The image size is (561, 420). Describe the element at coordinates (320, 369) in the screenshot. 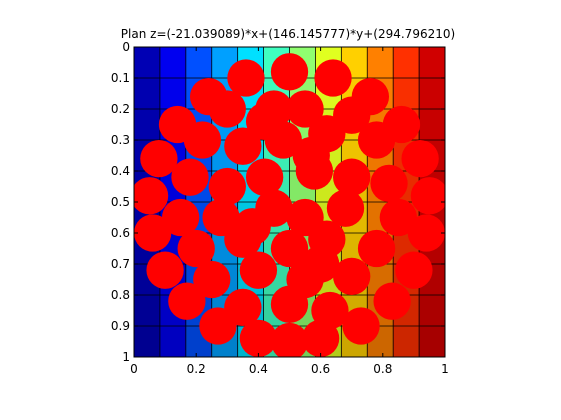

I see `x-tick-label: 0.6` at that location.